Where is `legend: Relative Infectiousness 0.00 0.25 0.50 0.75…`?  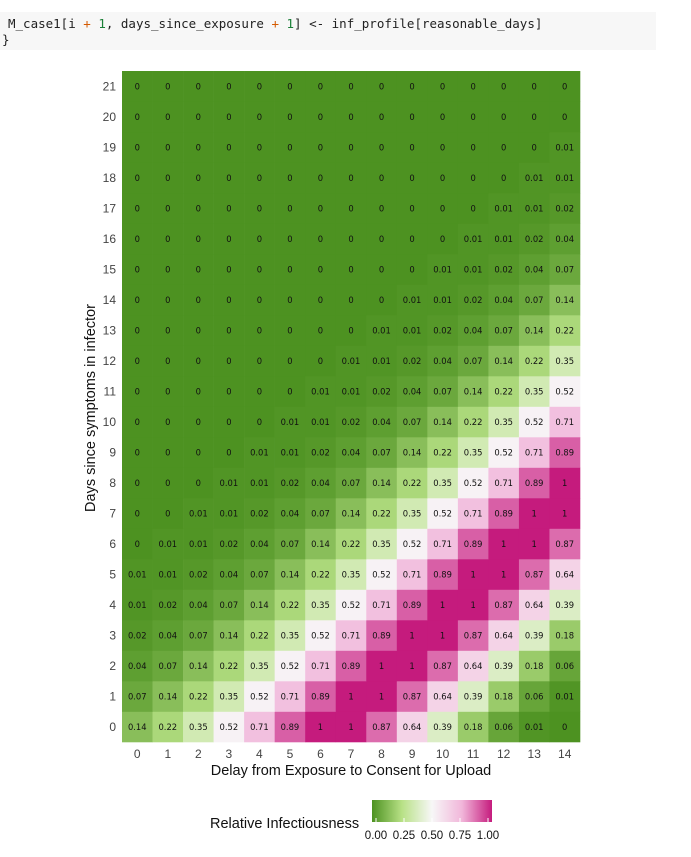
legend: Relative Infectiousness 0.00 0.25 0.50 0.75… is located at coordinates (354, 821).